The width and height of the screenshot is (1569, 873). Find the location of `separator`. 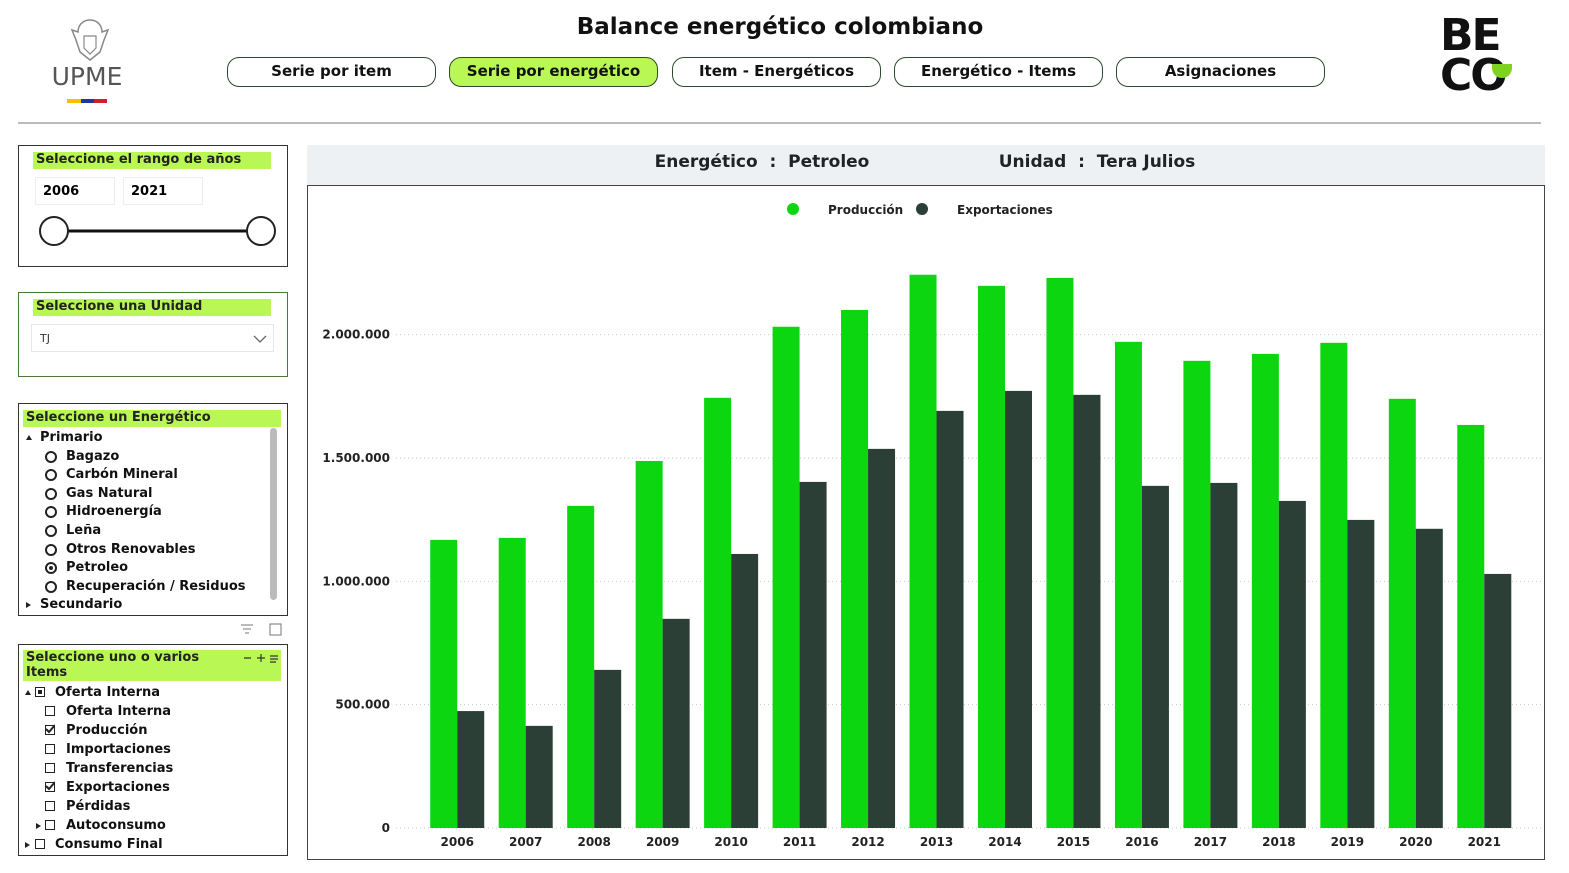

separator is located at coordinates (779, 123).